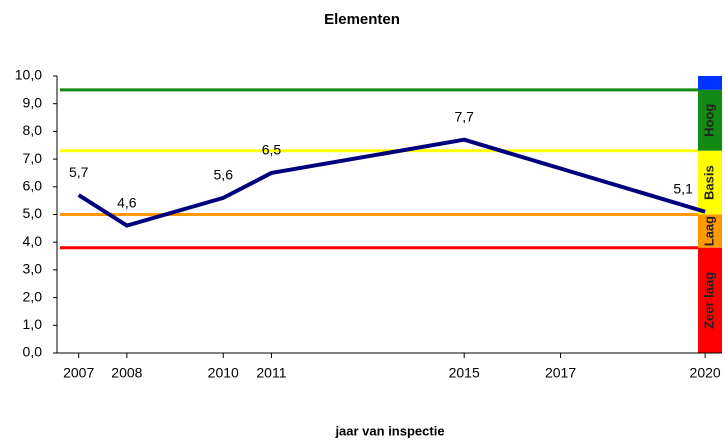  I want to click on band-label: Hoog, so click(708, 120).